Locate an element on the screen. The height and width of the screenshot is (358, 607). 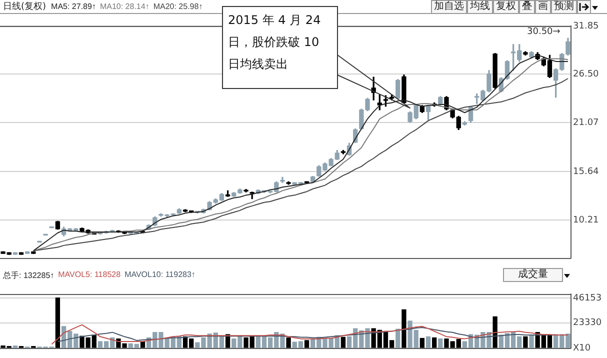
text: 叠 is located at coordinates (527, 7).